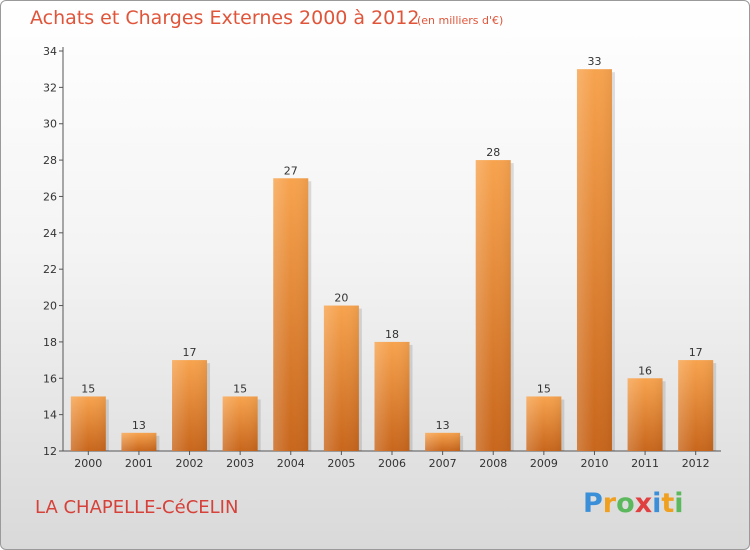 The width and height of the screenshot is (750, 550). Describe the element at coordinates (50, 378) in the screenshot. I see `y-tick-label: 16` at that location.